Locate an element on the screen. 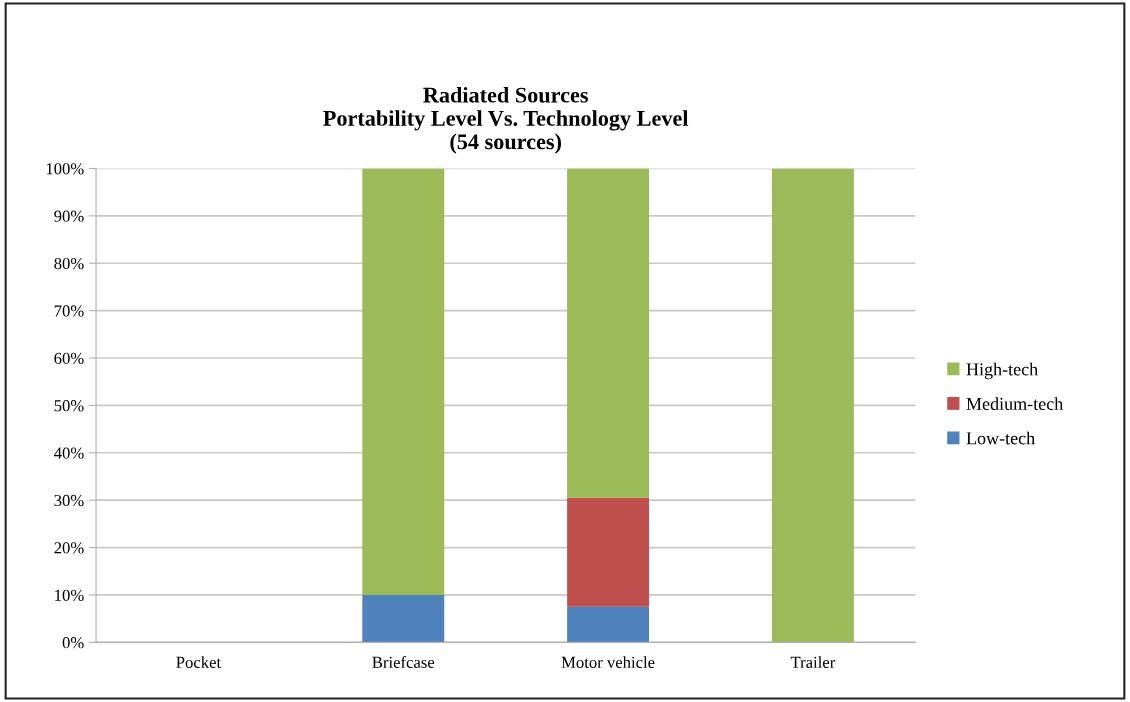  y-tick-label: 10% is located at coordinates (69, 595).